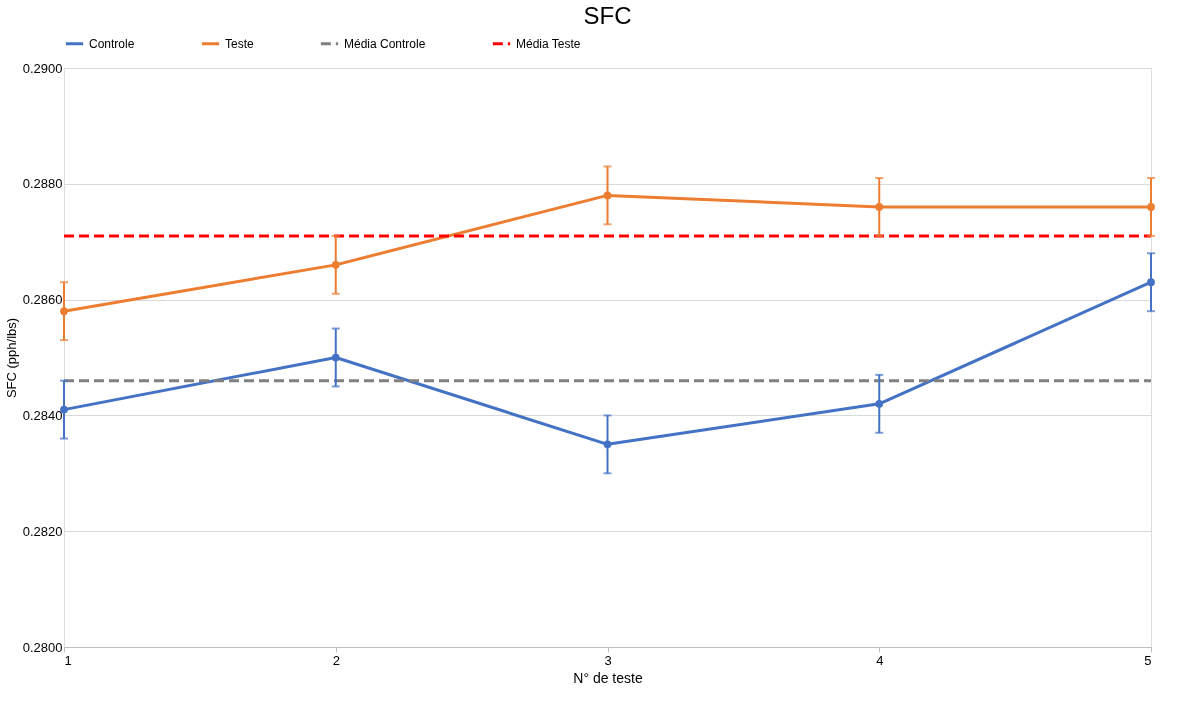 The image size is (1184, 702). I want to click on y-tick-label: 0.2900, so click(42, 68).